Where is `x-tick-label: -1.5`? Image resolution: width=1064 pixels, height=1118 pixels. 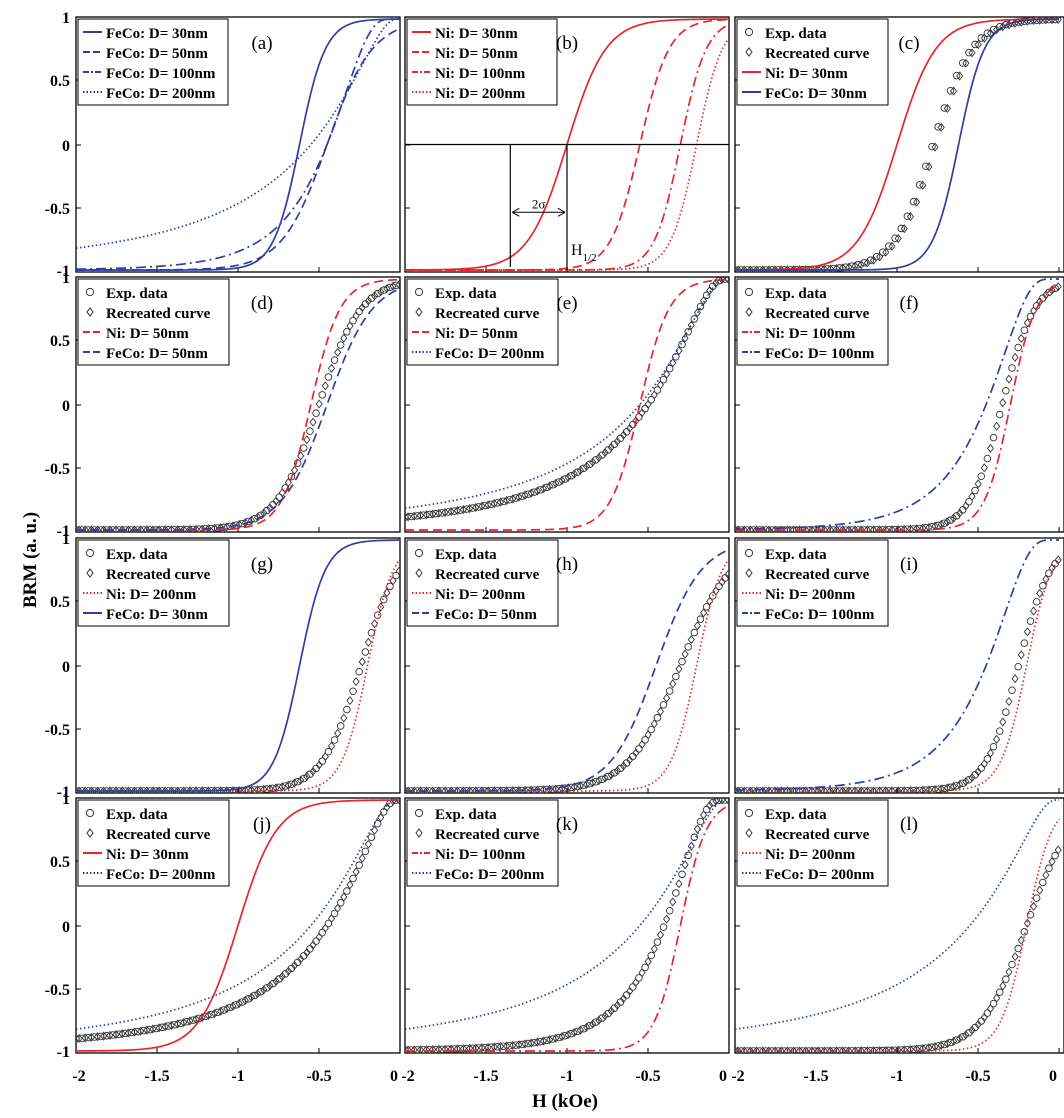
x-tick-label: -1.5 is located at coordinates (485, 1076).